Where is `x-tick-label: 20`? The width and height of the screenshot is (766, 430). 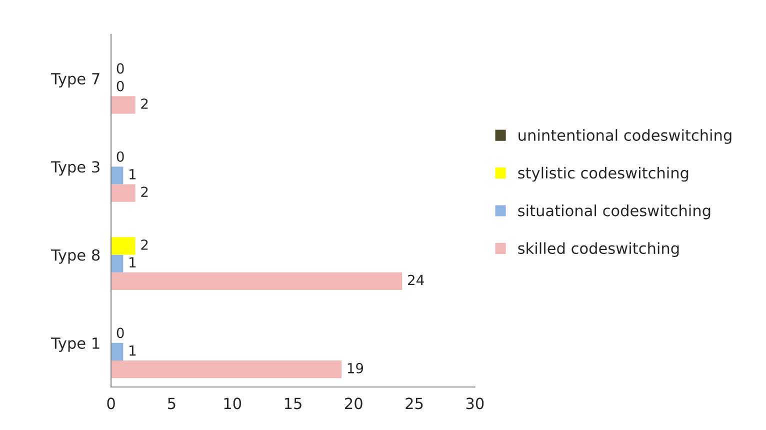
x-tick-label: 20 is located at coordinates (353, 404).